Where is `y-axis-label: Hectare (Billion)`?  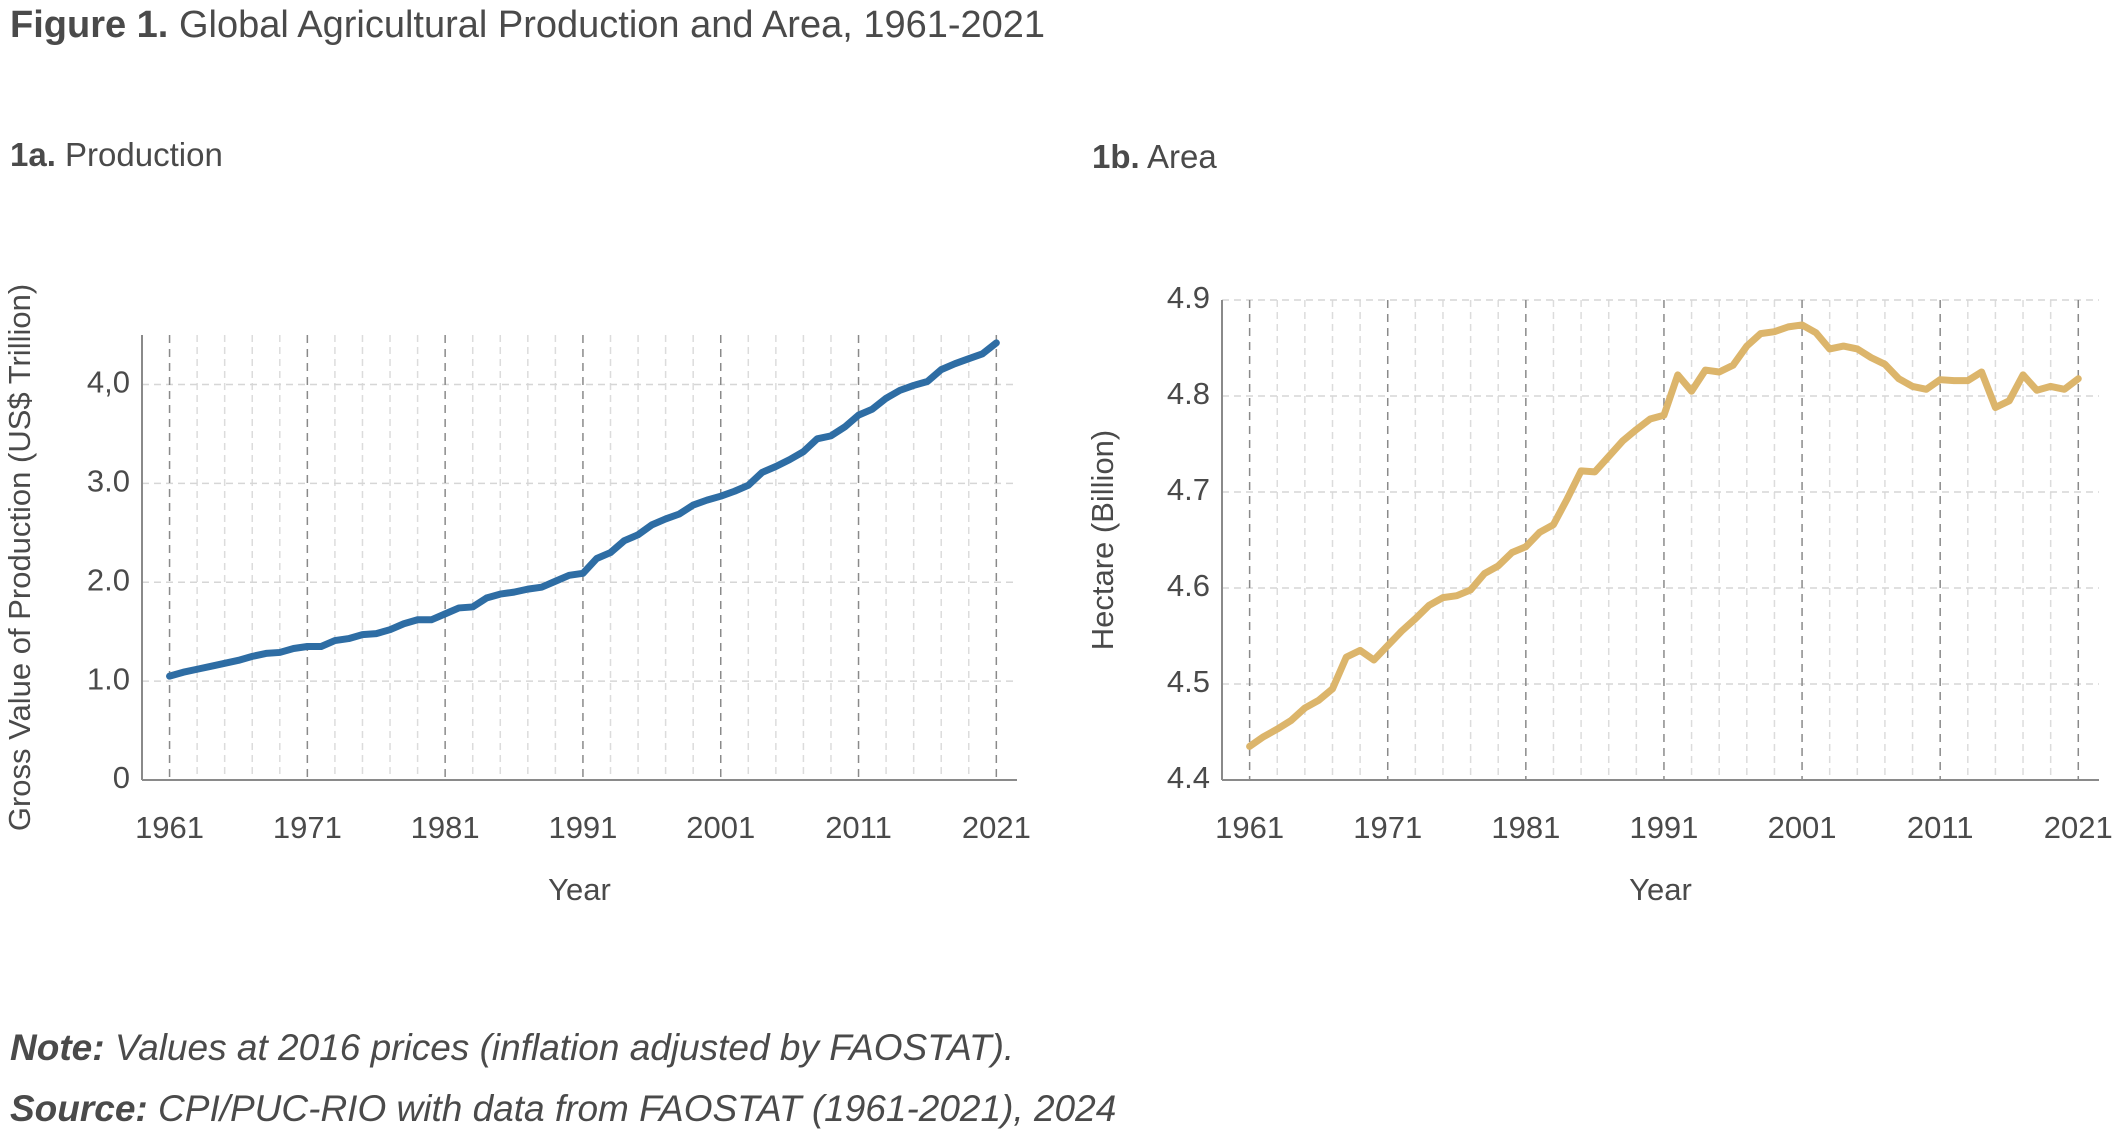
y-axis-label: Hectare (Billion) is located at coordinates (1102, 540).